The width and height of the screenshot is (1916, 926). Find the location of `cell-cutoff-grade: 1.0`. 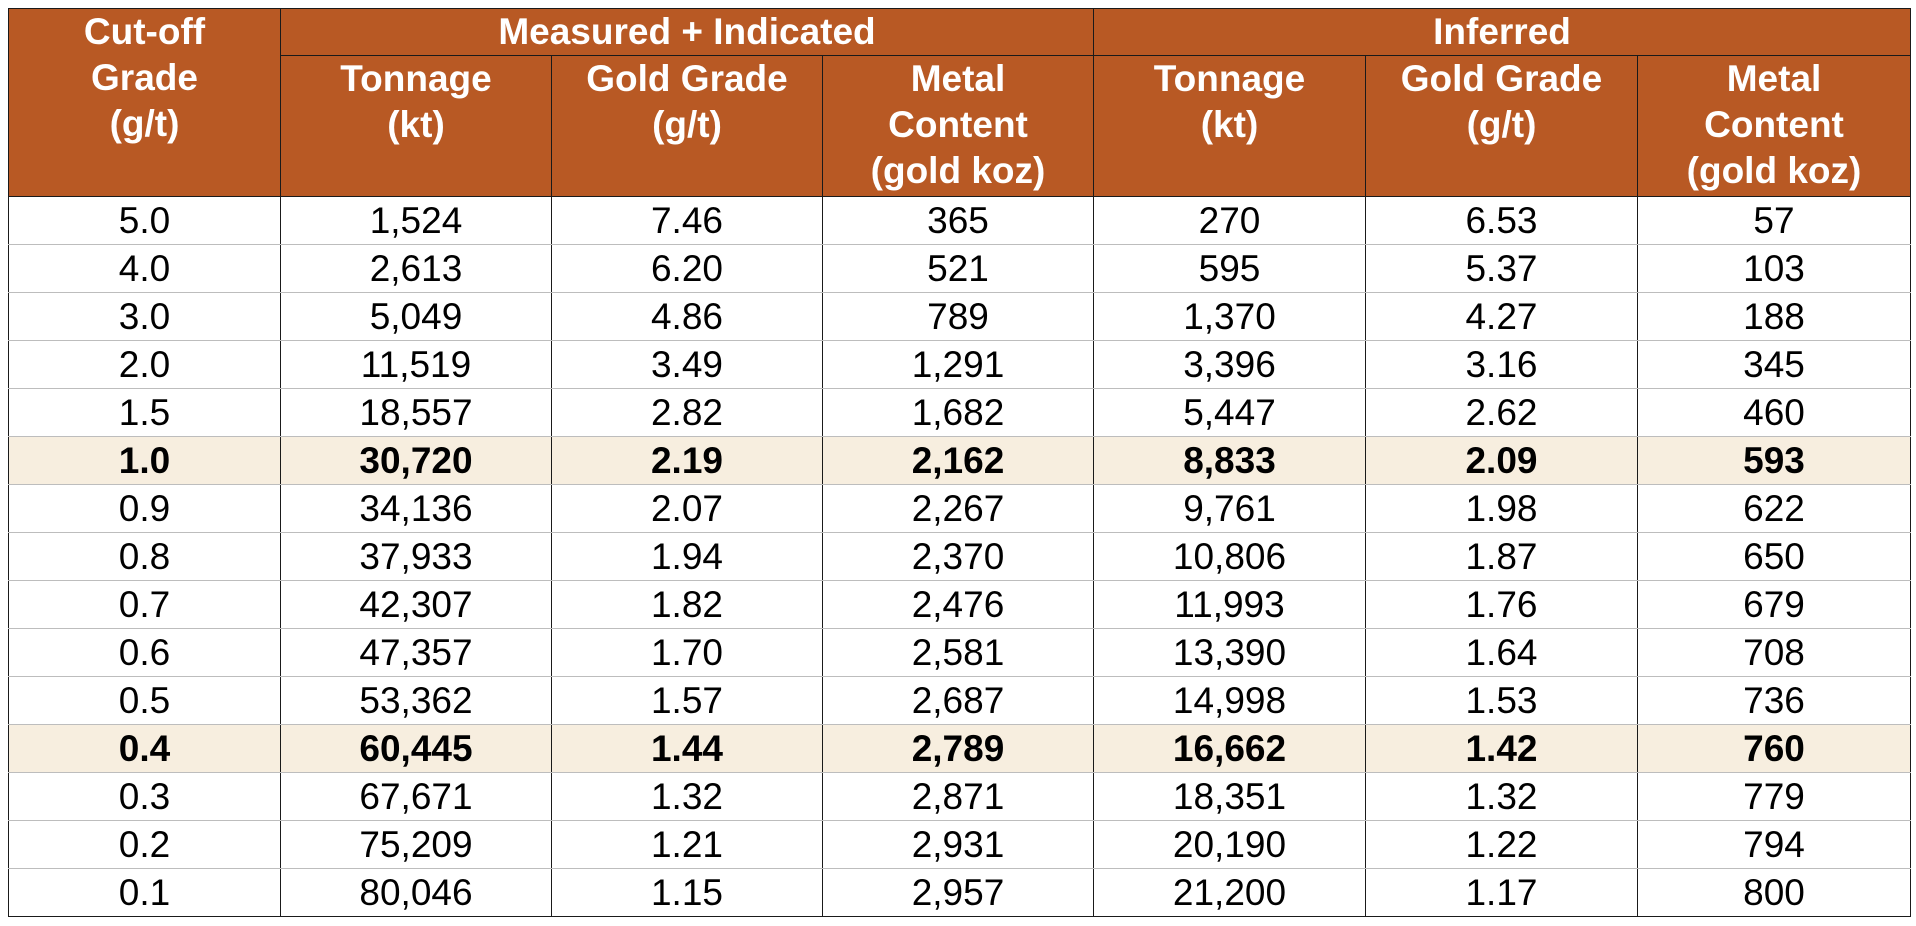

cell-cutoff-grade: 1.0 is located at coordinates (144, 460).